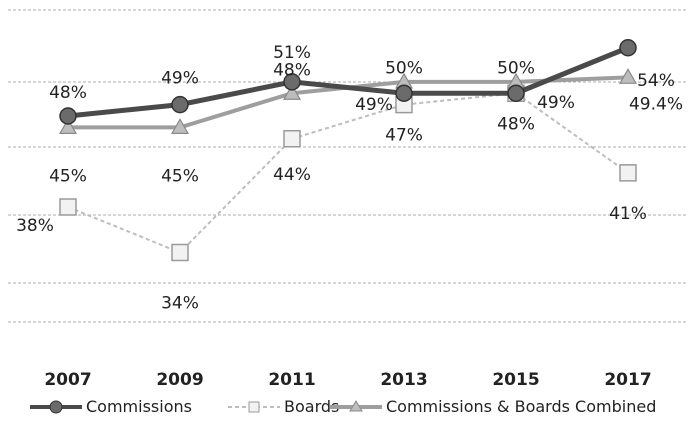  Describe the element at coordinates (180, 304) in the screenshot. I see `data-label-1-2009: 34%` at that location.